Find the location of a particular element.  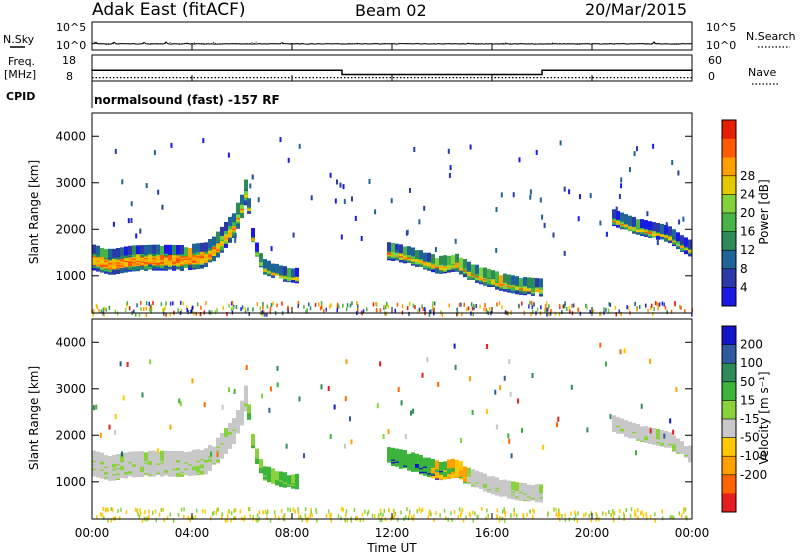

colorbar-tick-label: 16 is located at coordinates (747, 232).